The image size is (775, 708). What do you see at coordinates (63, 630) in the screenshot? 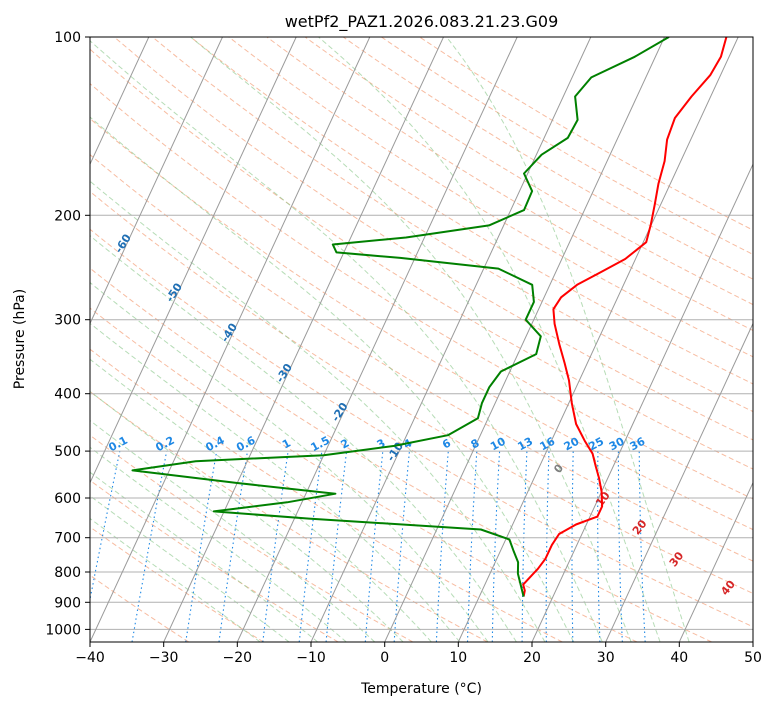
I see `y-tick-label: 1000` at bounding box center [63, 630].